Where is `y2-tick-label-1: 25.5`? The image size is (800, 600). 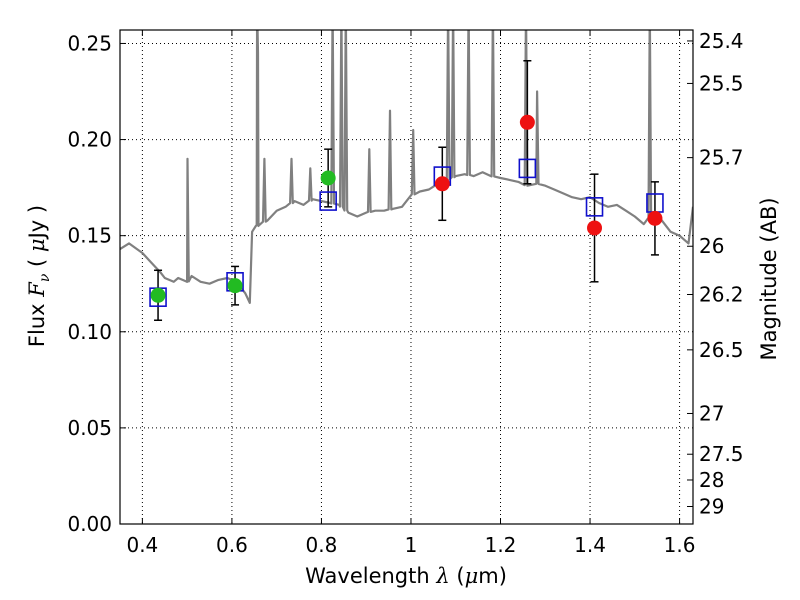 y2-tick-label-1: 25.5 is located at coordinates (721, 83).